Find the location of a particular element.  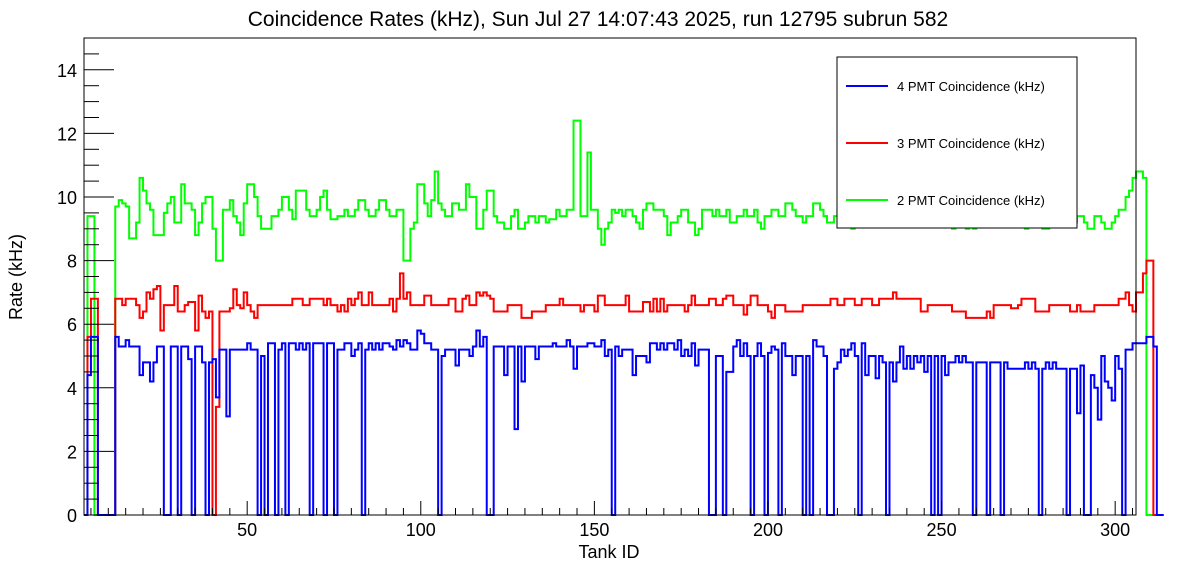

y-tick-label: 2 is located at coordinates (72, 452).